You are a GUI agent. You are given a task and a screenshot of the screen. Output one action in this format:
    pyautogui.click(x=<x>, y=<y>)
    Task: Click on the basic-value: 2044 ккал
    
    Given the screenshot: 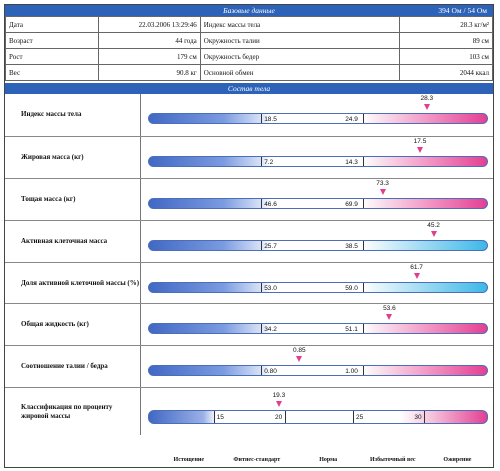 What is the action you would take?
    pyautogui.click(x=446, y=72)
    